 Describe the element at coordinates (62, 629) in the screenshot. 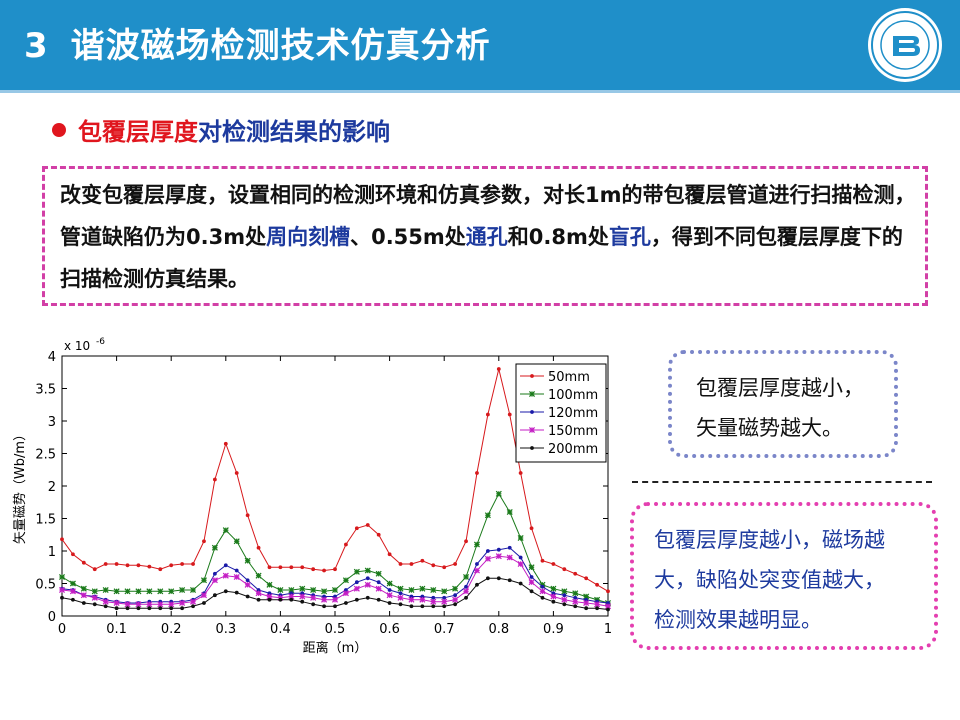

I see `x-tick-label: 0` at that location.